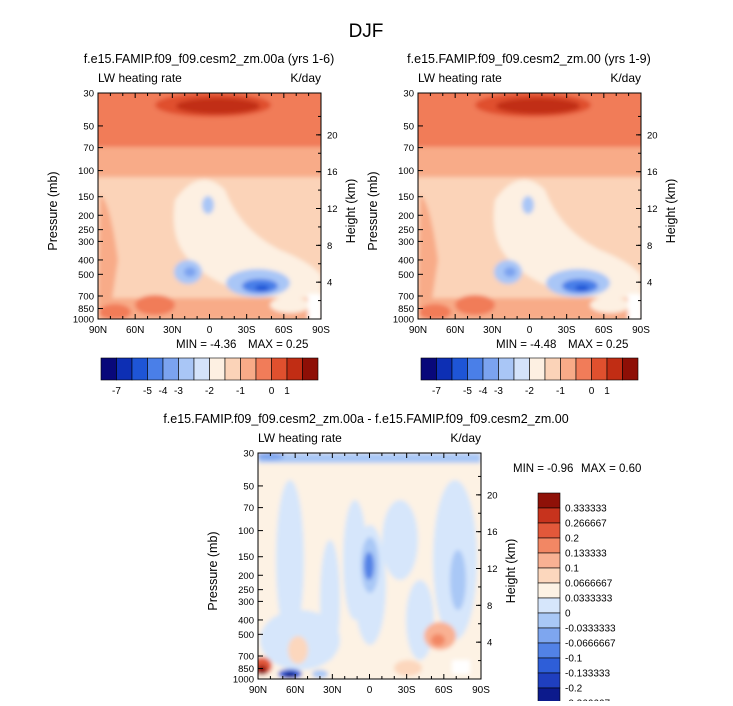  I want to click on y-tick-label: 700, so click(86, 297).